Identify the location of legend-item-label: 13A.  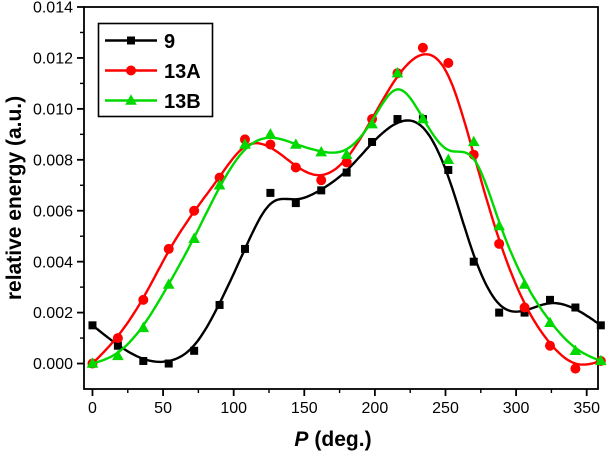
(182, 72).